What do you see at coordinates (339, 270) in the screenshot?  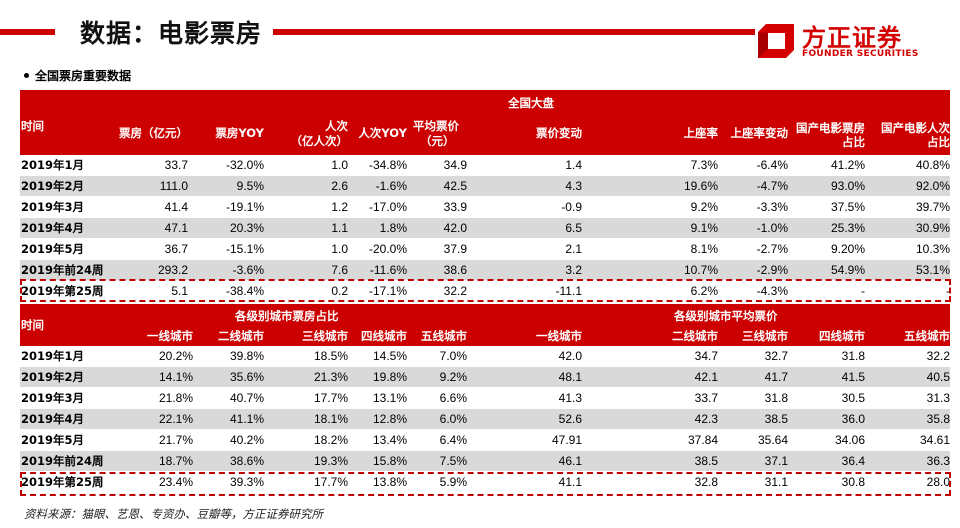 I see `table-cell: 7.6` at bounding box center [339, 270].